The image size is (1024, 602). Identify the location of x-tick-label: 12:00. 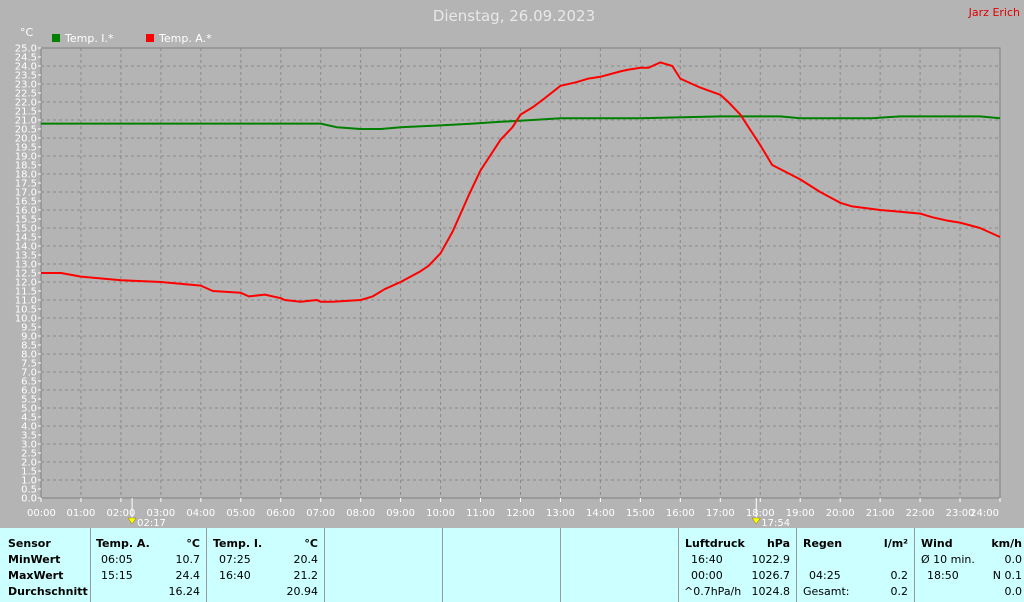
(520, 513).